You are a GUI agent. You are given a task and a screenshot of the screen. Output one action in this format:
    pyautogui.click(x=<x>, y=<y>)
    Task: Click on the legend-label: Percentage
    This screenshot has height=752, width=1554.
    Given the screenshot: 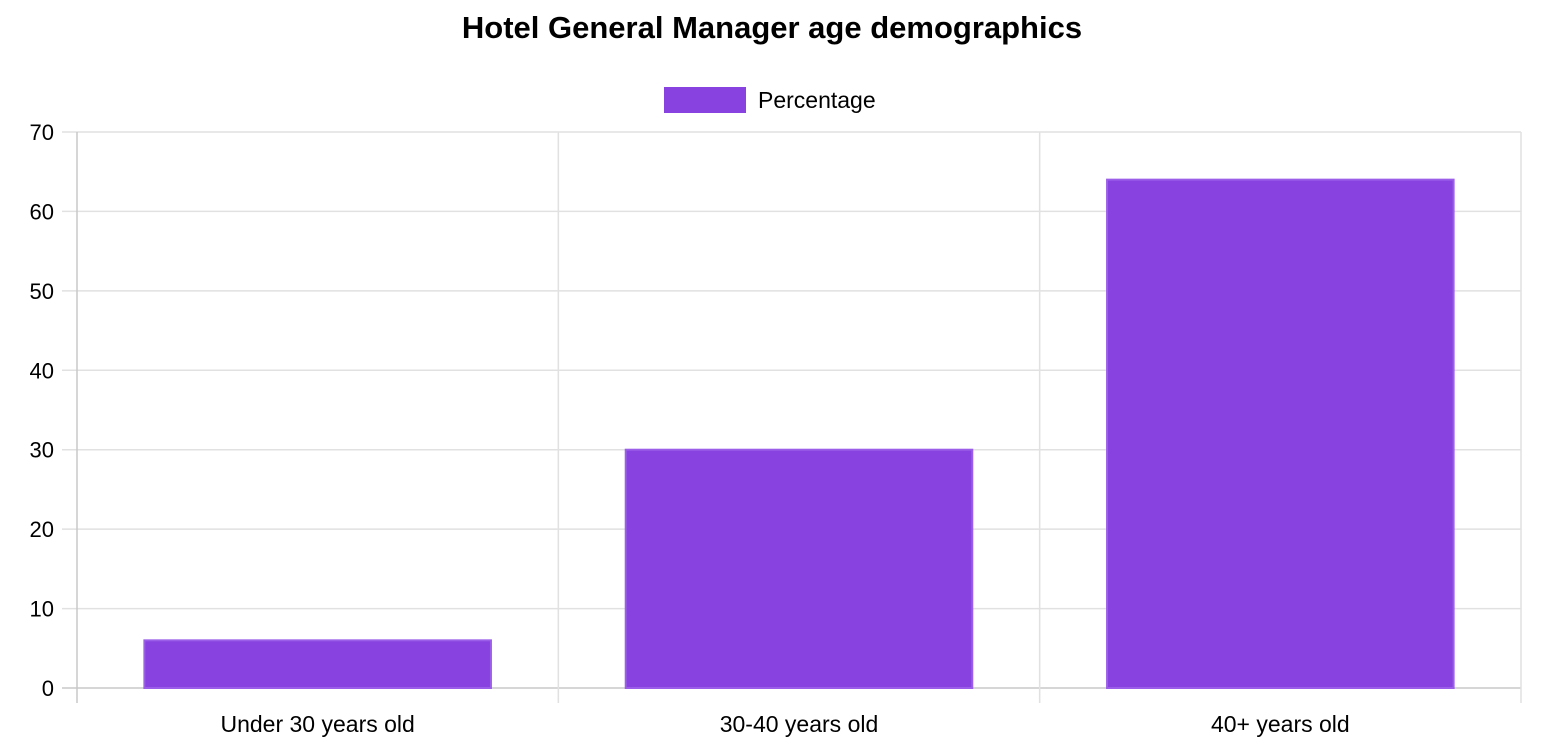 What is the action you would take?
    pyautogui.click(x=817, y=100)
    